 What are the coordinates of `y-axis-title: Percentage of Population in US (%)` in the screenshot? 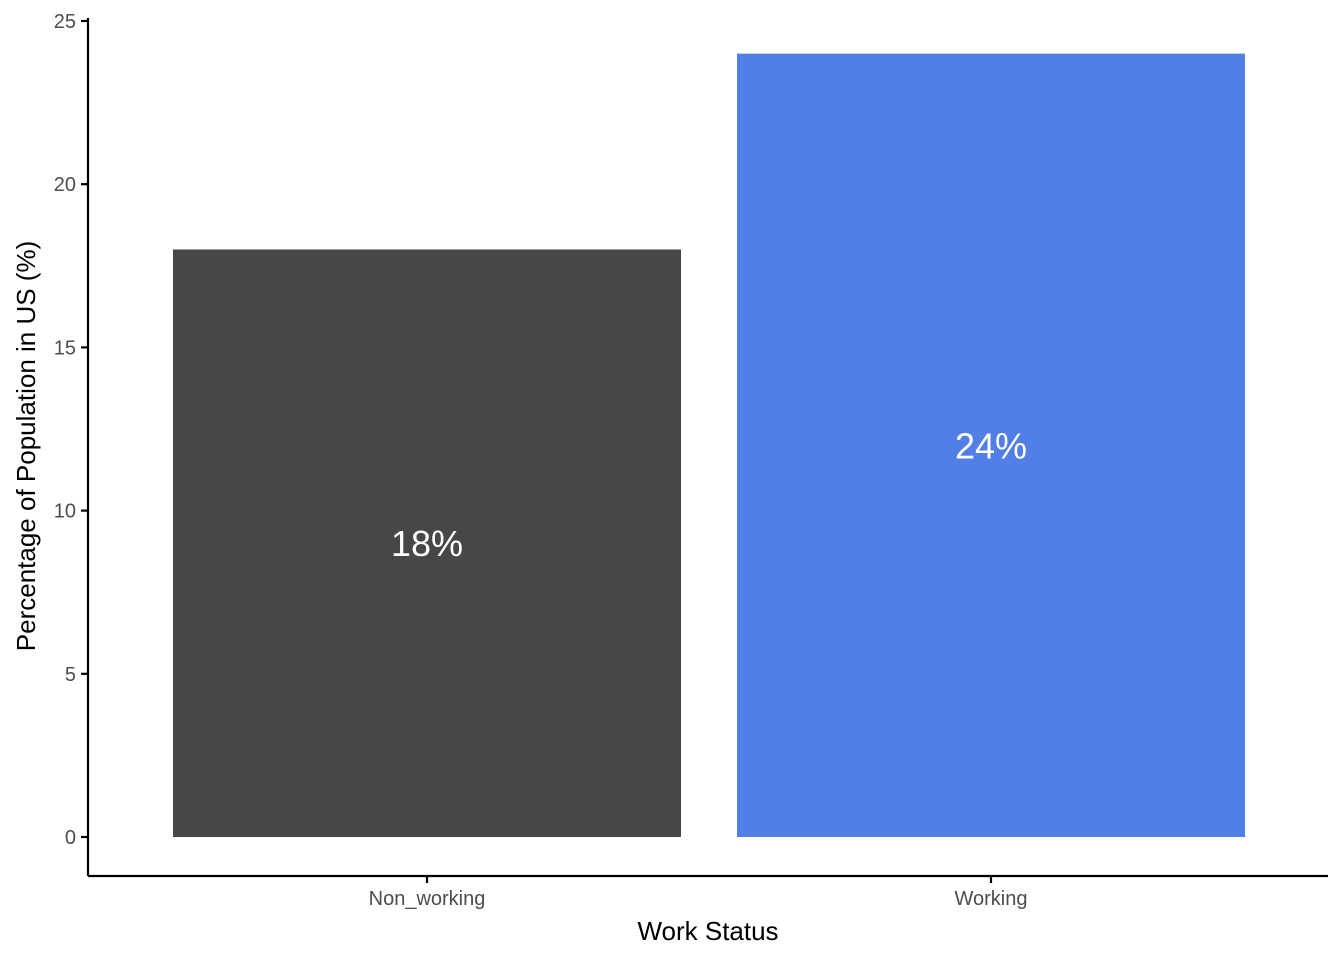 It's located at (26, 446).